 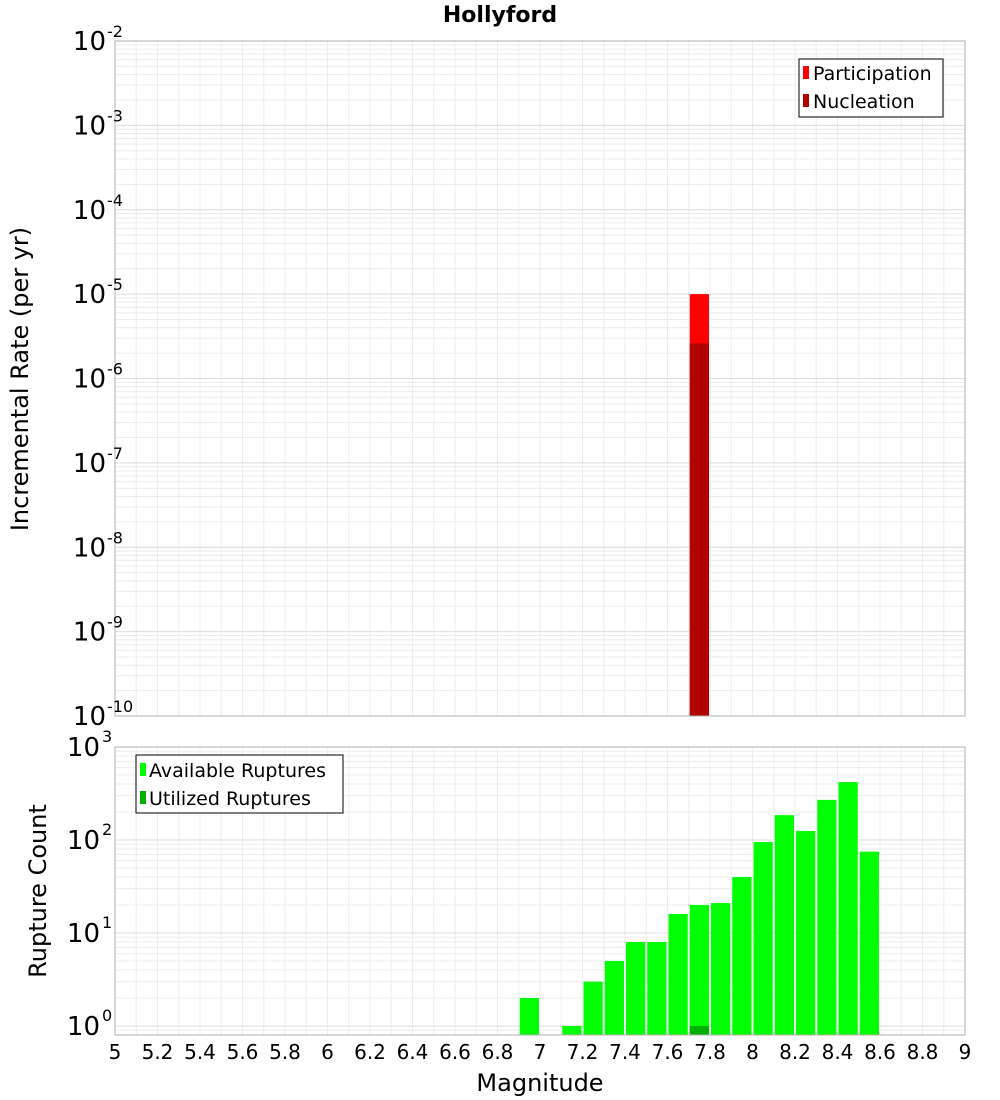 What do you see at coordinates (115, 537) in the screenshot?
I see `top-y-tick-exponent: -8` at bounding box center [115, 537].